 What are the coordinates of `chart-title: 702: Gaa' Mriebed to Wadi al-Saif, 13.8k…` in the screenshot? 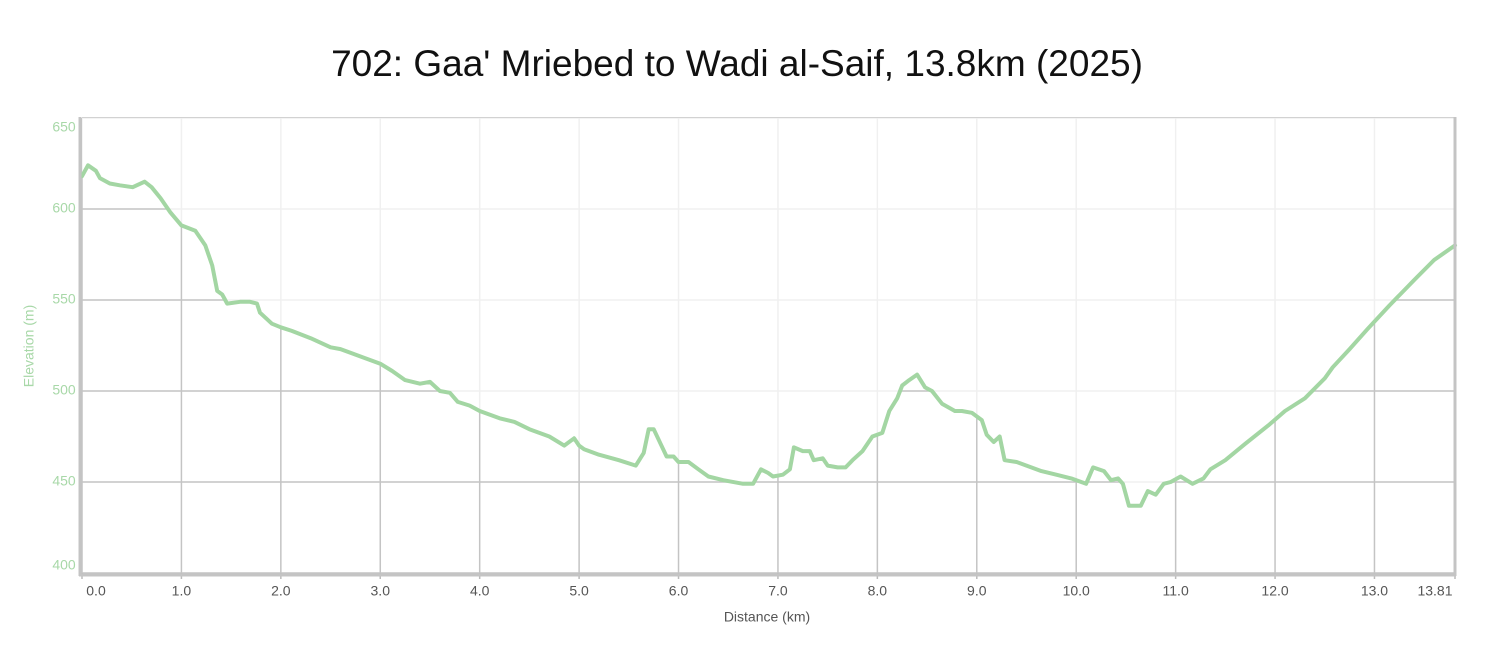 It's located at (737, 63).